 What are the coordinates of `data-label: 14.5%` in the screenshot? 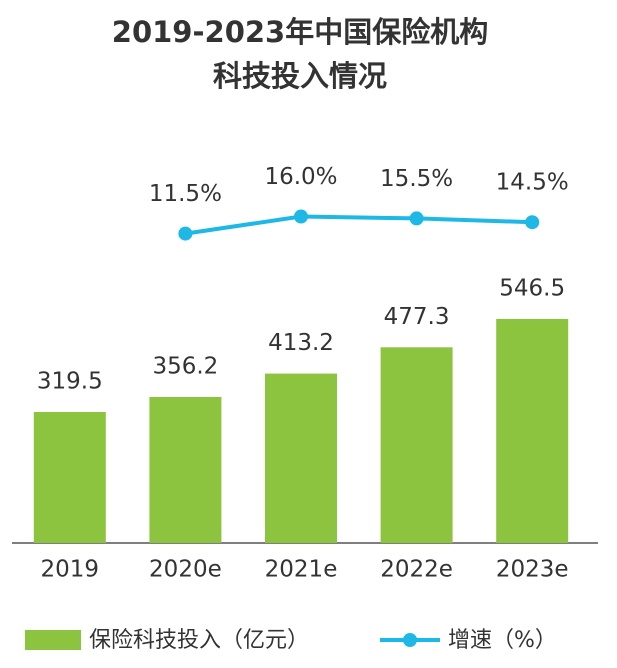 It's located at (532, 183).